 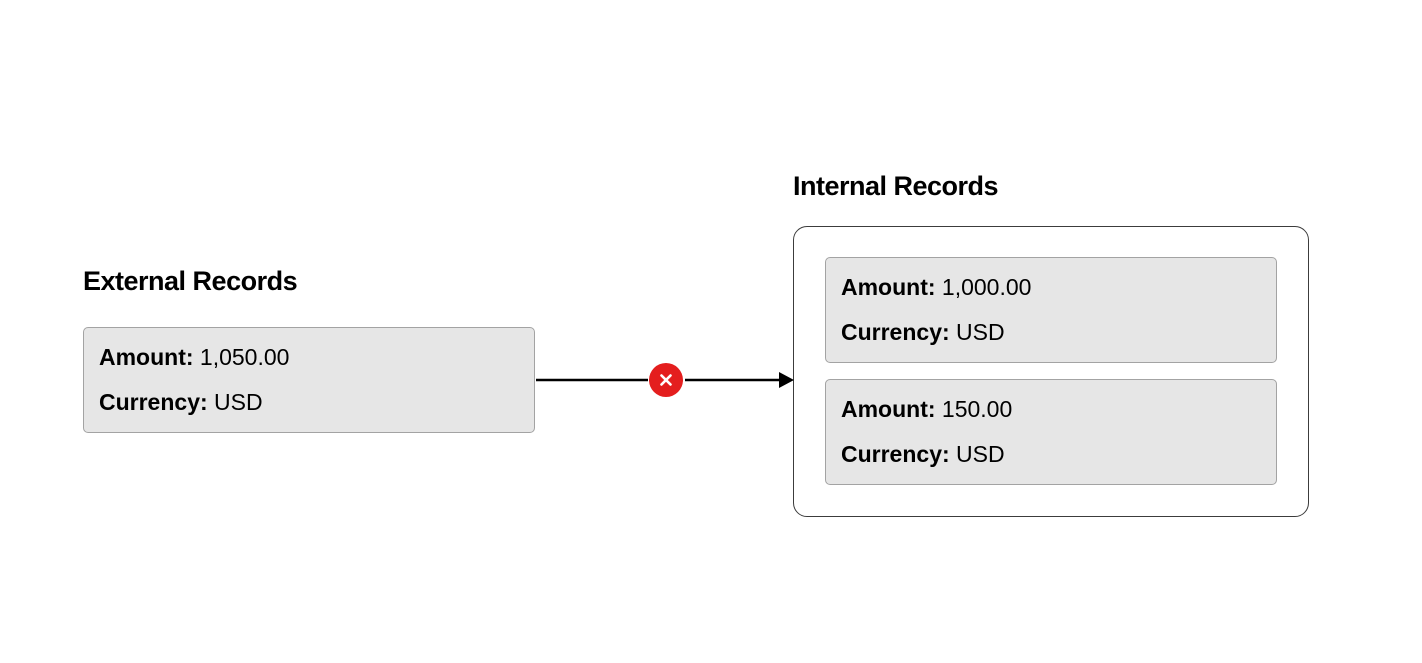 What do you see at coordinates (1051, 432) in the screenshot?
I see `internal-record-card: Amount: 150.00 Currency: USD` at bounding box center [1051, 432].